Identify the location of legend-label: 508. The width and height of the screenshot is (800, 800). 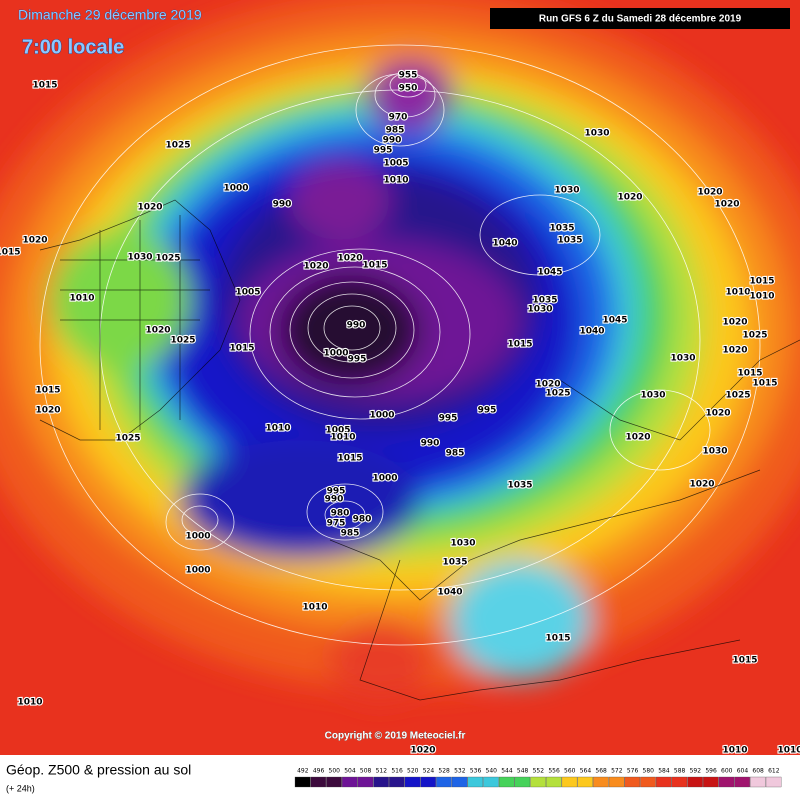
(366, 771).